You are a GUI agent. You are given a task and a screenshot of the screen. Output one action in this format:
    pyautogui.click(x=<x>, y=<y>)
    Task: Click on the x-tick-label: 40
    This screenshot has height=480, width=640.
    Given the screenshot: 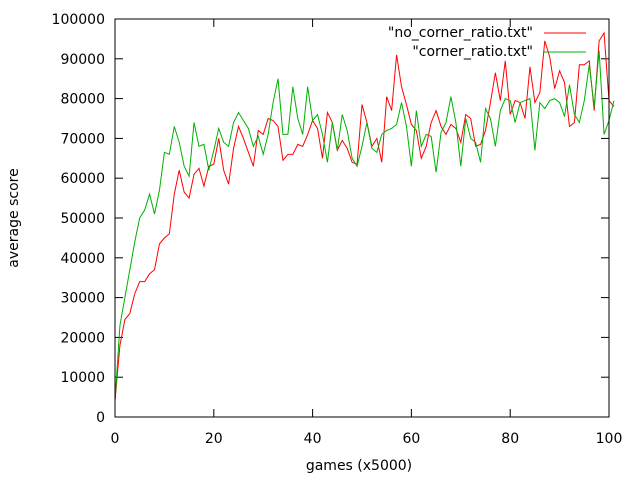 What is the action you would take?
    pyautogui.click(x=313, y=439)
    